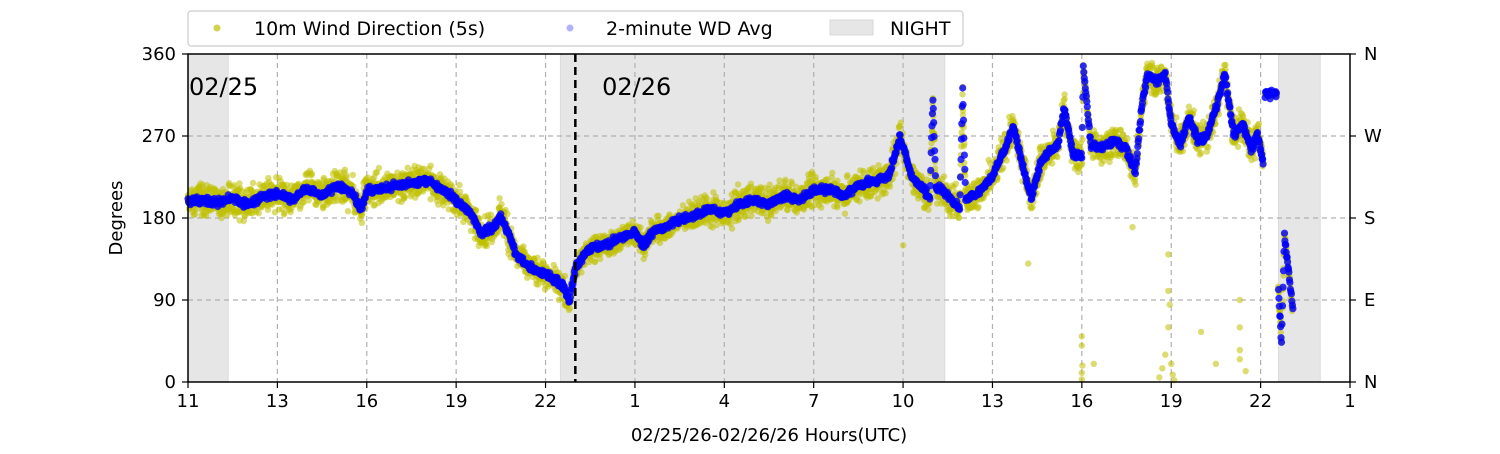  Describe the element at coordinates (355, 194) in the screenshot. I see `wd-2min-avg-point` at that location.